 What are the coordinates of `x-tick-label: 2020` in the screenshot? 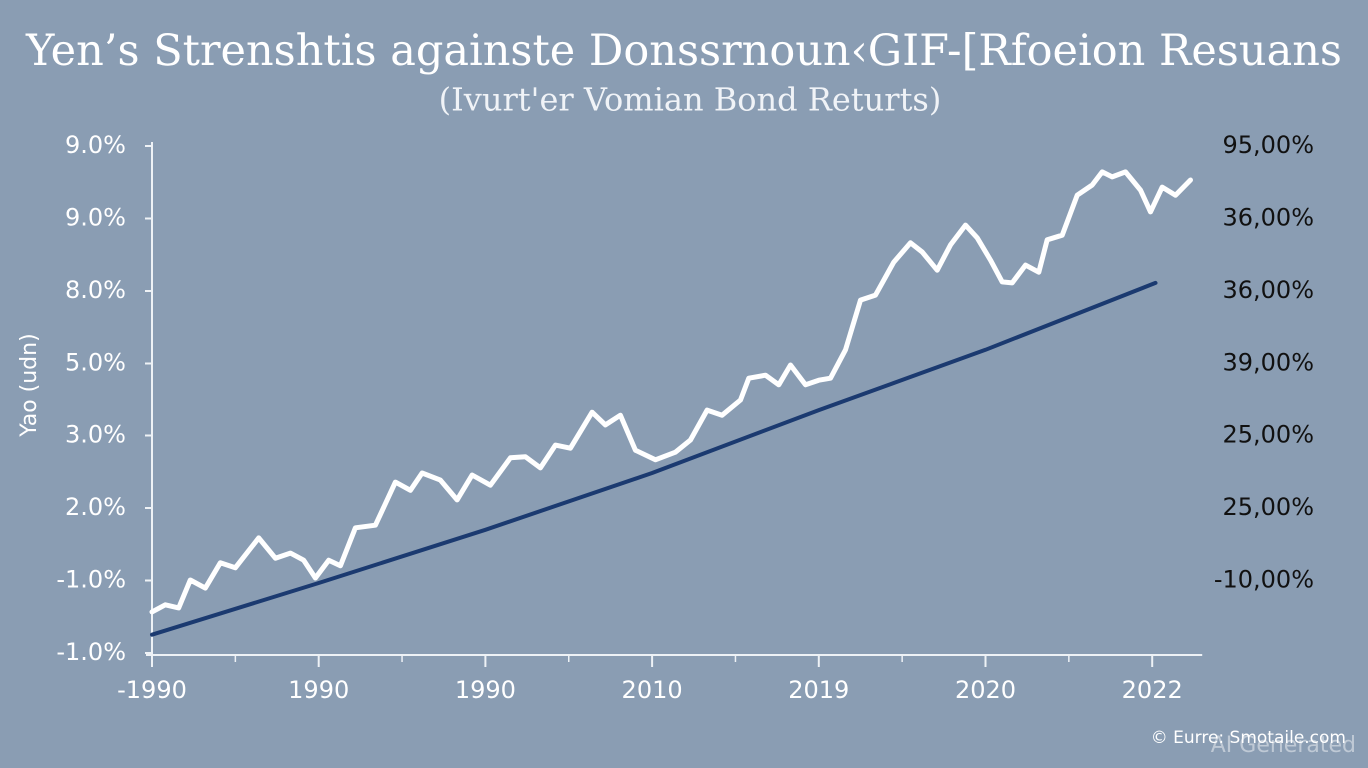 It's located at (985, 690).